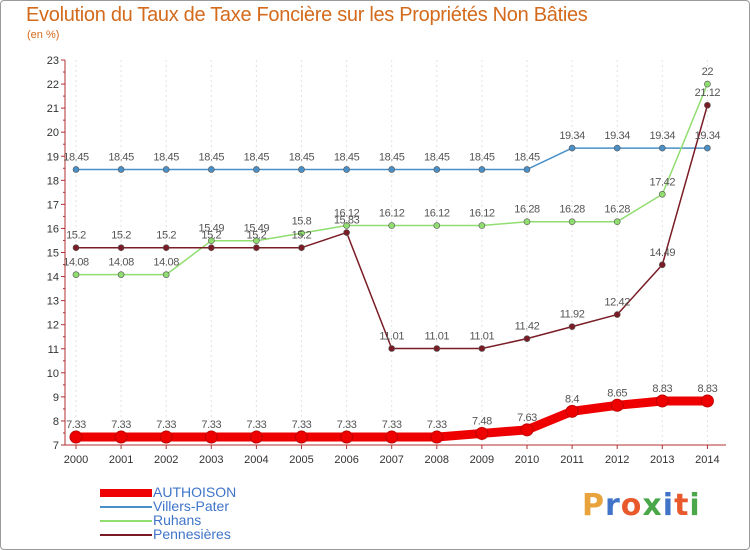 Image resolution: width=750 pixels, height=550 pixels. I want to click on data-label: 15.83, so click(347, 221).